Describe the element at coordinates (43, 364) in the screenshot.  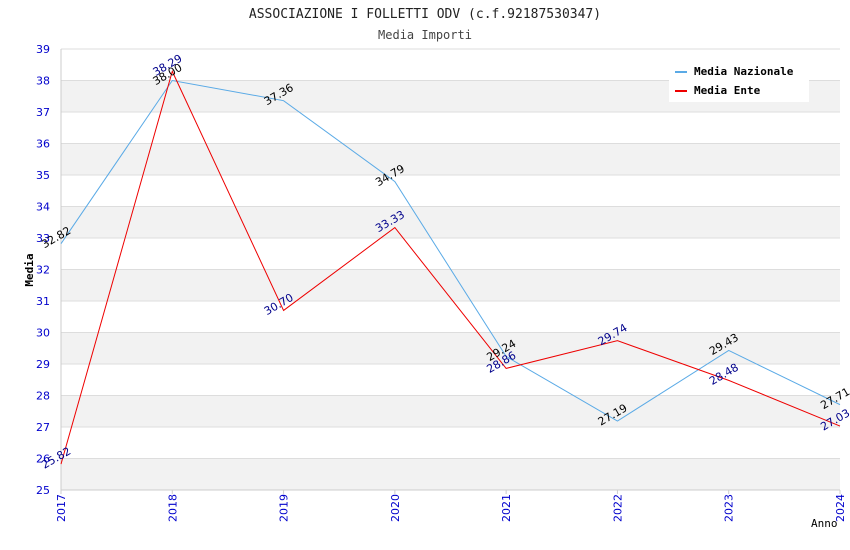
I see `y-tick-label: 29` at that location.